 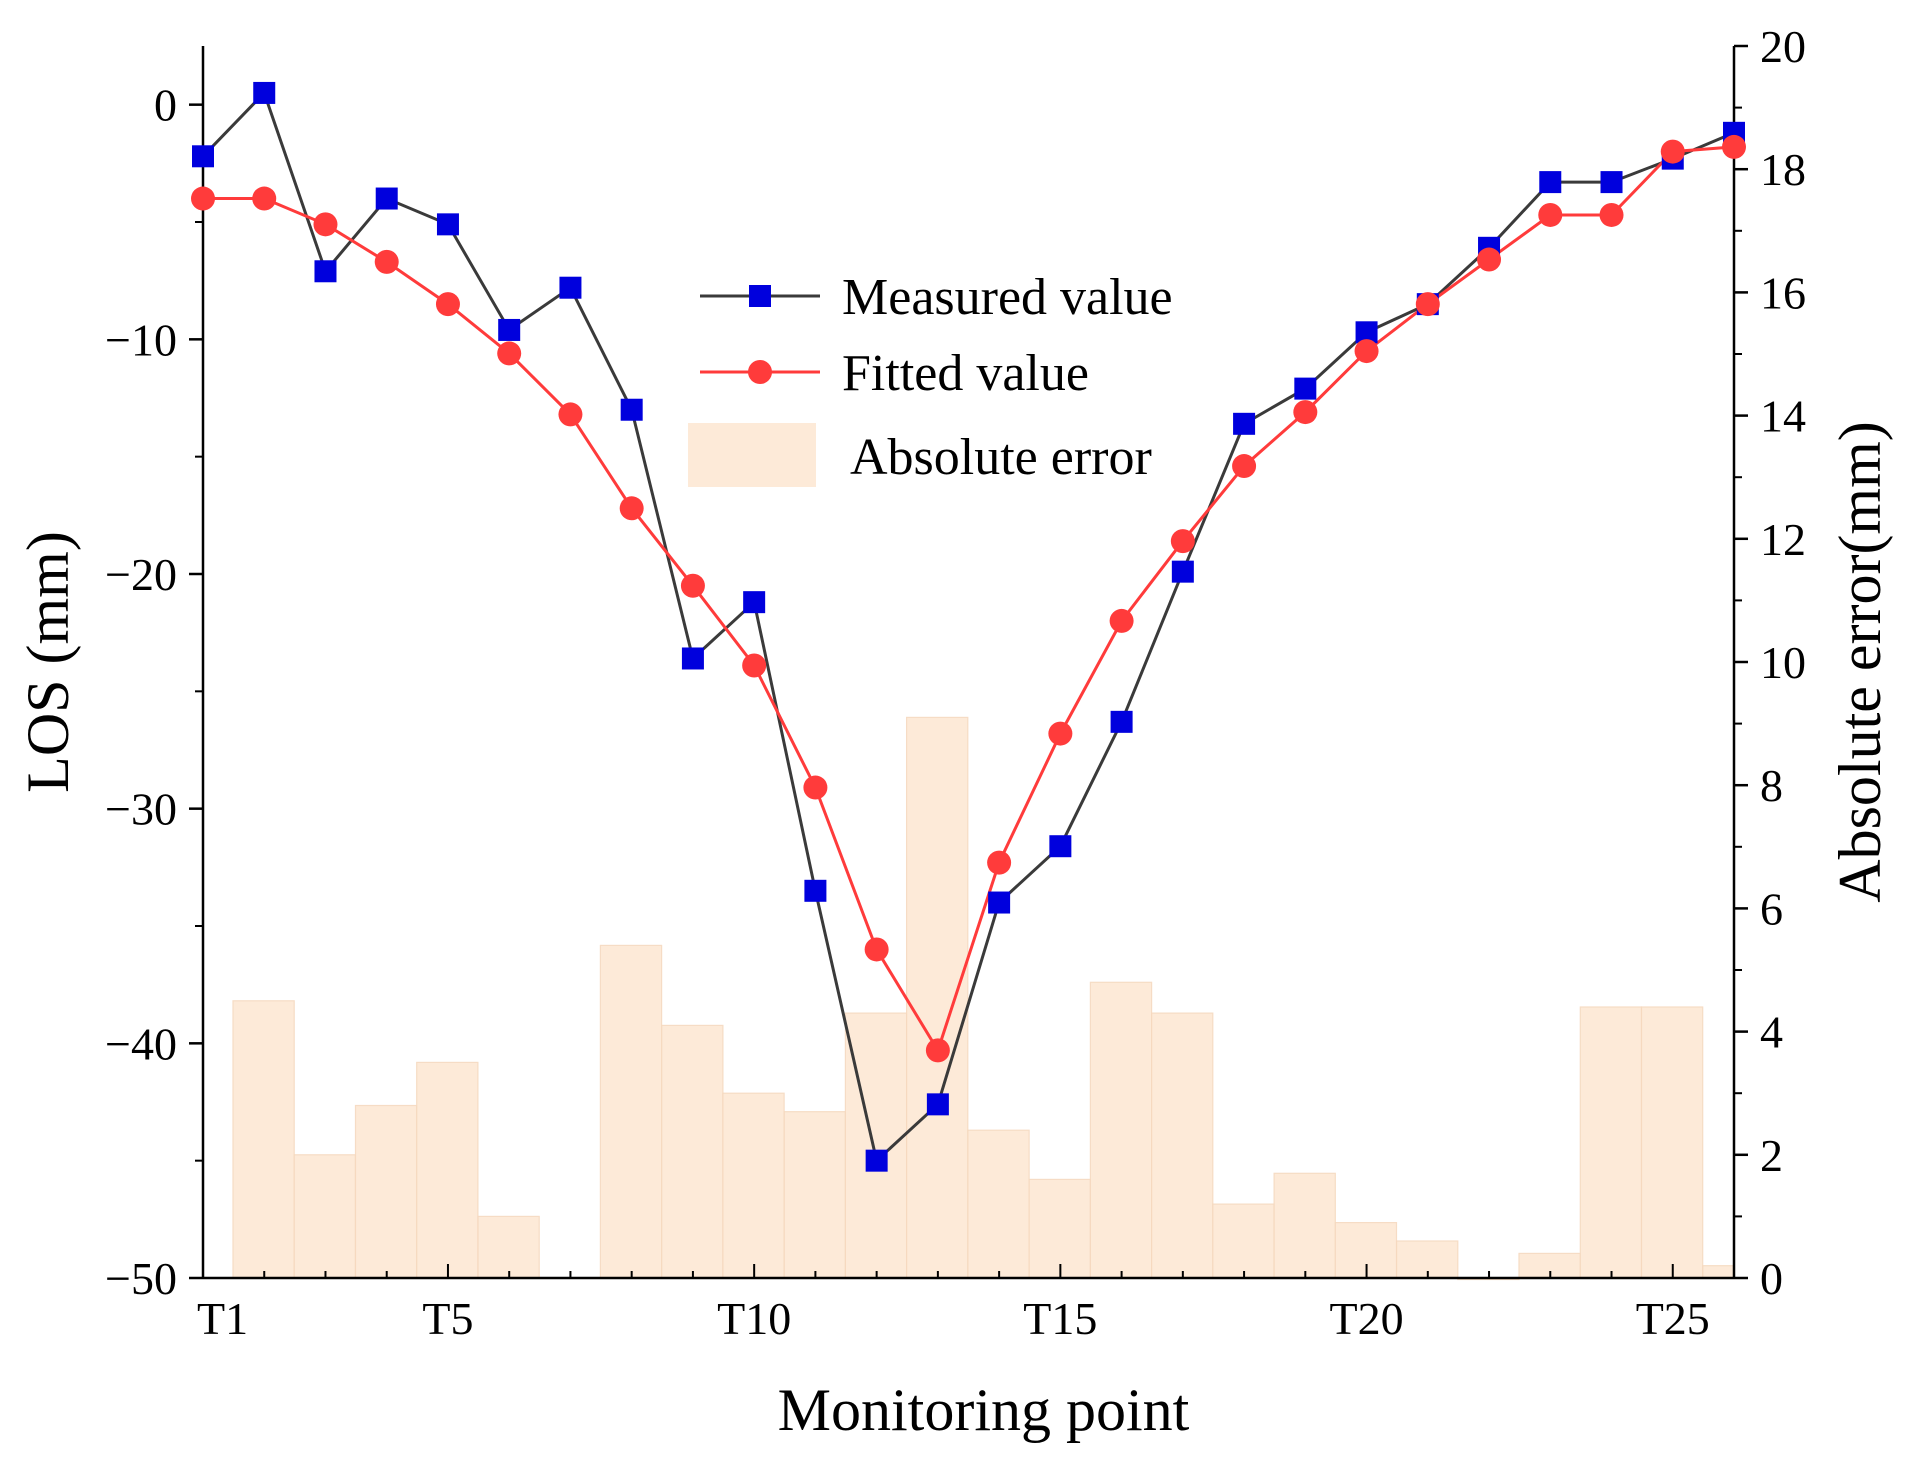 What do you see at coordinates (1060, 733) in the screenshot?
I see `fitted-point-T15` at bounding box center [1060, 733].